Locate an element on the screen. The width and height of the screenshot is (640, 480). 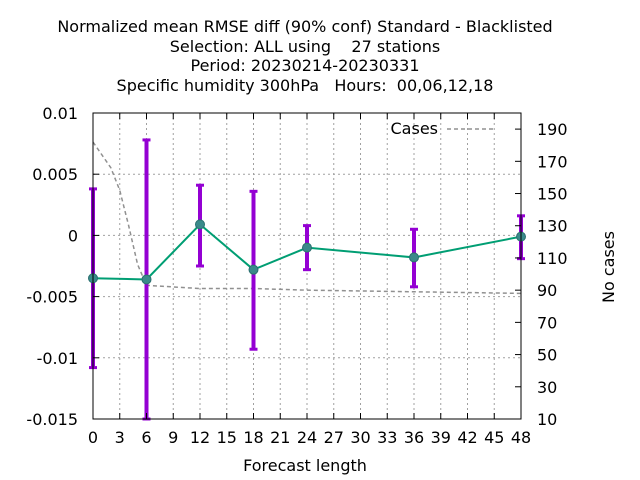
x-tick-label: 3 is located at coordinates (120, 437).